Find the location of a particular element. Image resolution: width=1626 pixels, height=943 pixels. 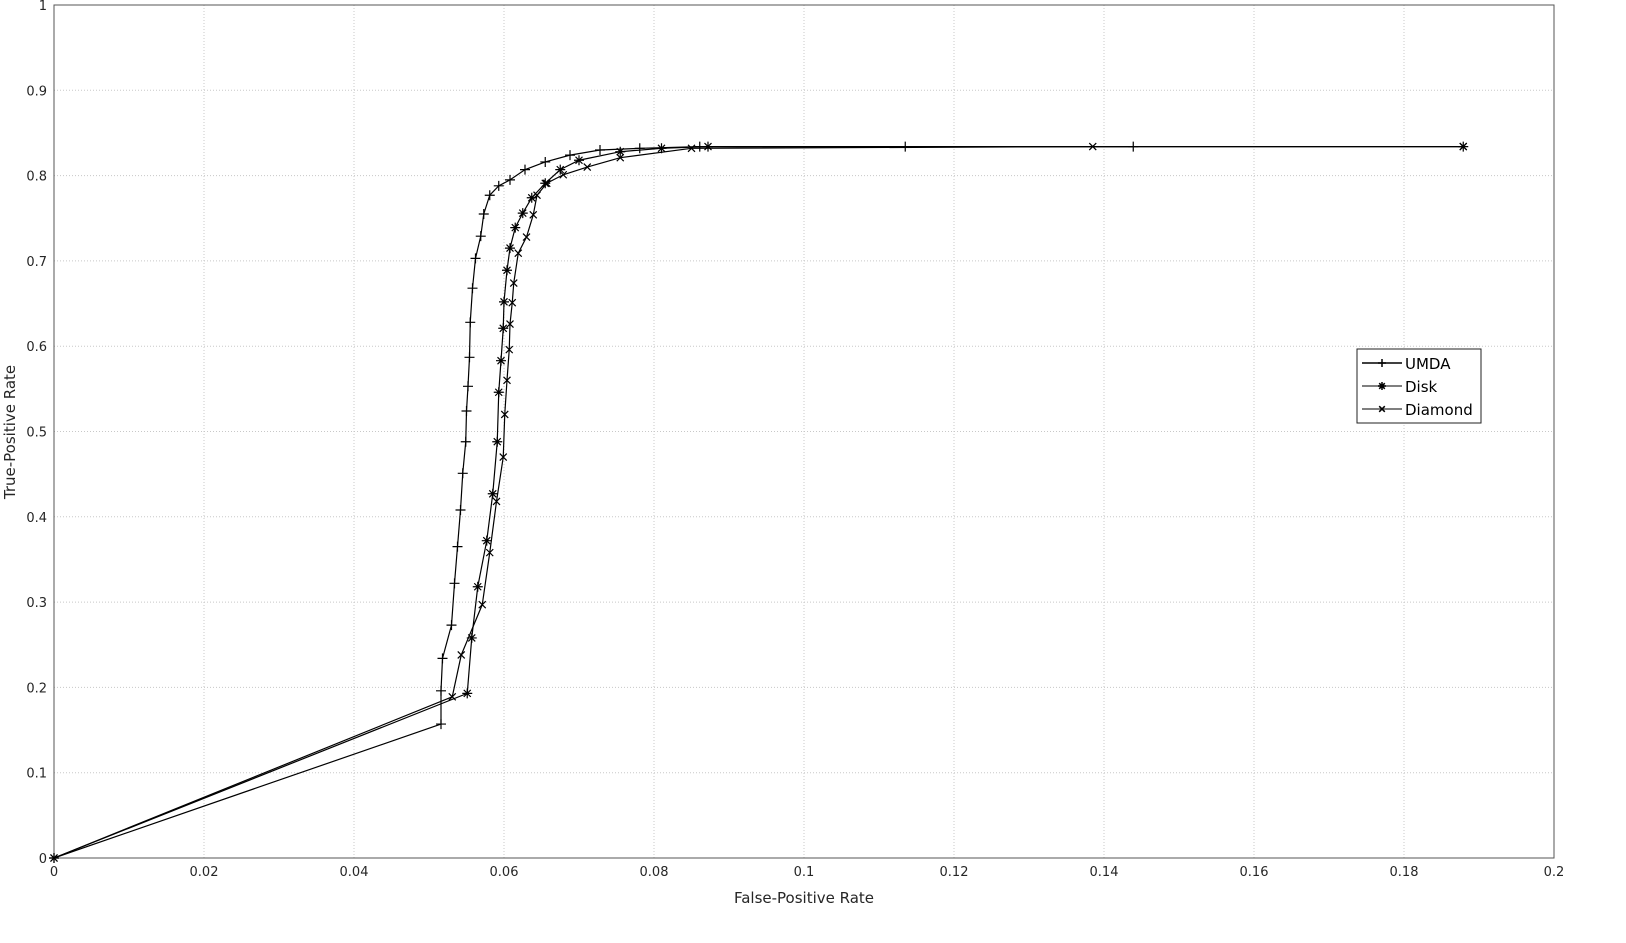

x-axis-ticks: 0 0.02 0.04 0.06 0.08 0.1 0.12 0.14 0.16 0.18 0.2 is located at coordinates (807, 872).